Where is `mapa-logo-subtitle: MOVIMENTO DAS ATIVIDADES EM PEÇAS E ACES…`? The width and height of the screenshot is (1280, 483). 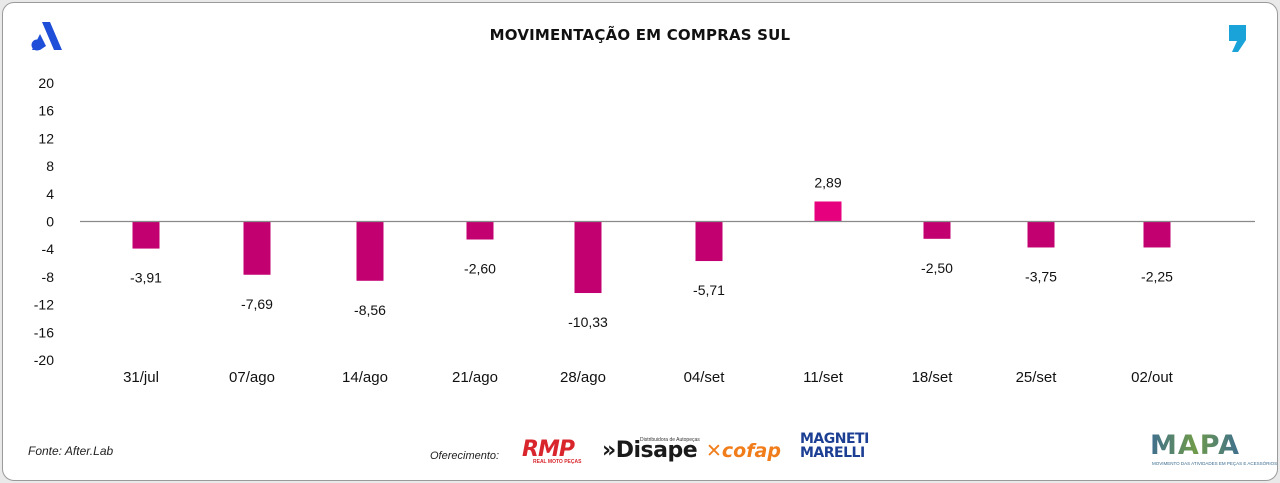 mapa-logo-subtitle: MOVIMENTO DAS ATIVIDADES EM PEÇAS E ACES… is located at coordinates (1215, 463).